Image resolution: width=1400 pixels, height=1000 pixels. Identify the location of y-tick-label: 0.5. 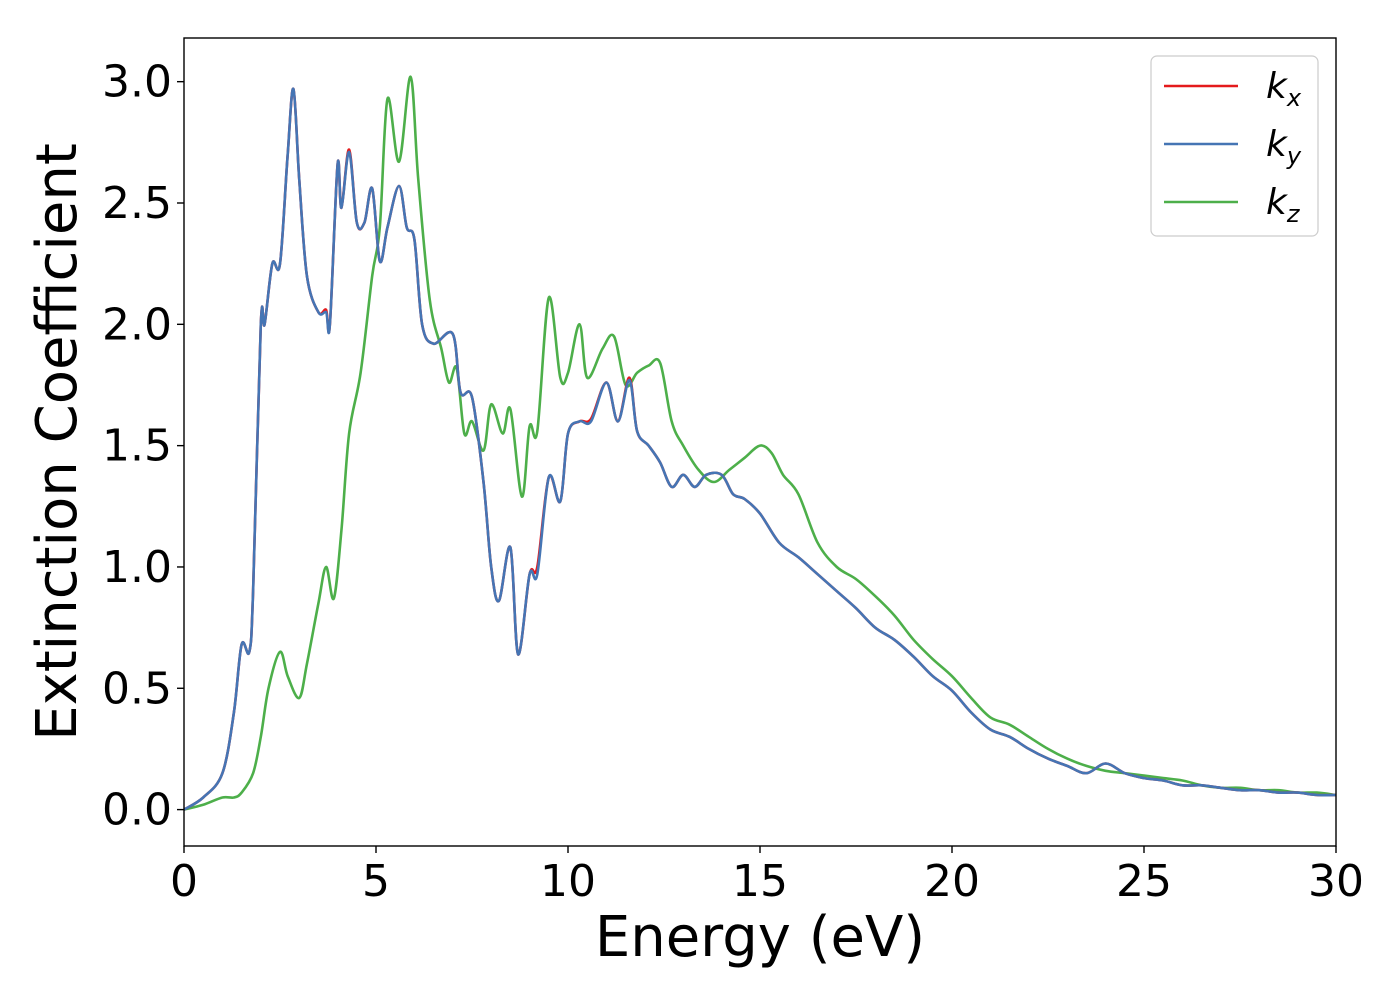
(137, 688).